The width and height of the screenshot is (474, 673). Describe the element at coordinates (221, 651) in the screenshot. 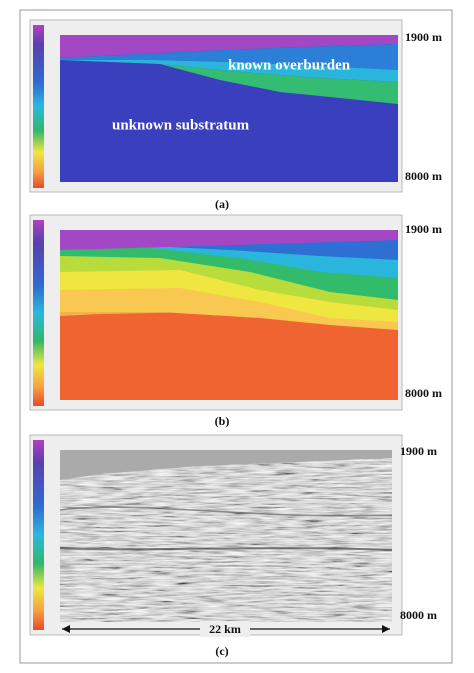

I see `panel-label: (c)` at that location.